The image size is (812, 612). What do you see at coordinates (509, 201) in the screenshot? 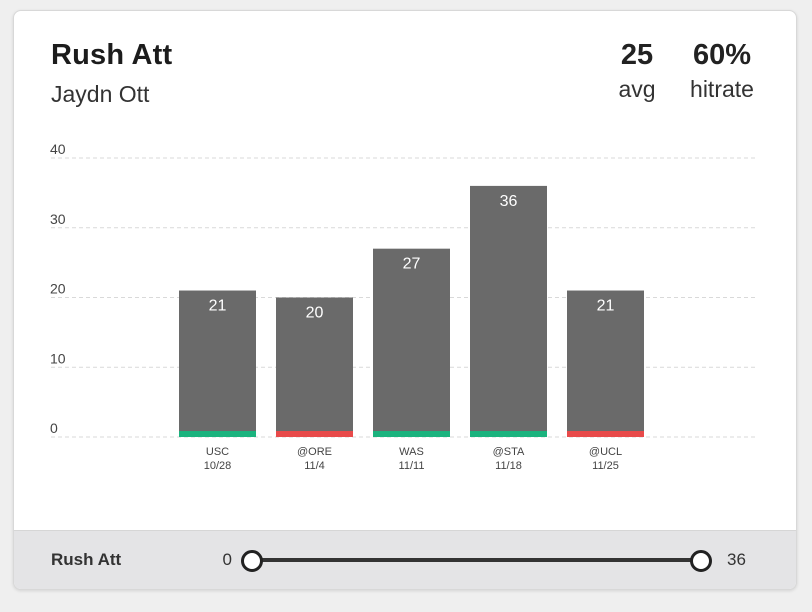
I see `bar-value-label: 36` at bounding box center [509, 201].